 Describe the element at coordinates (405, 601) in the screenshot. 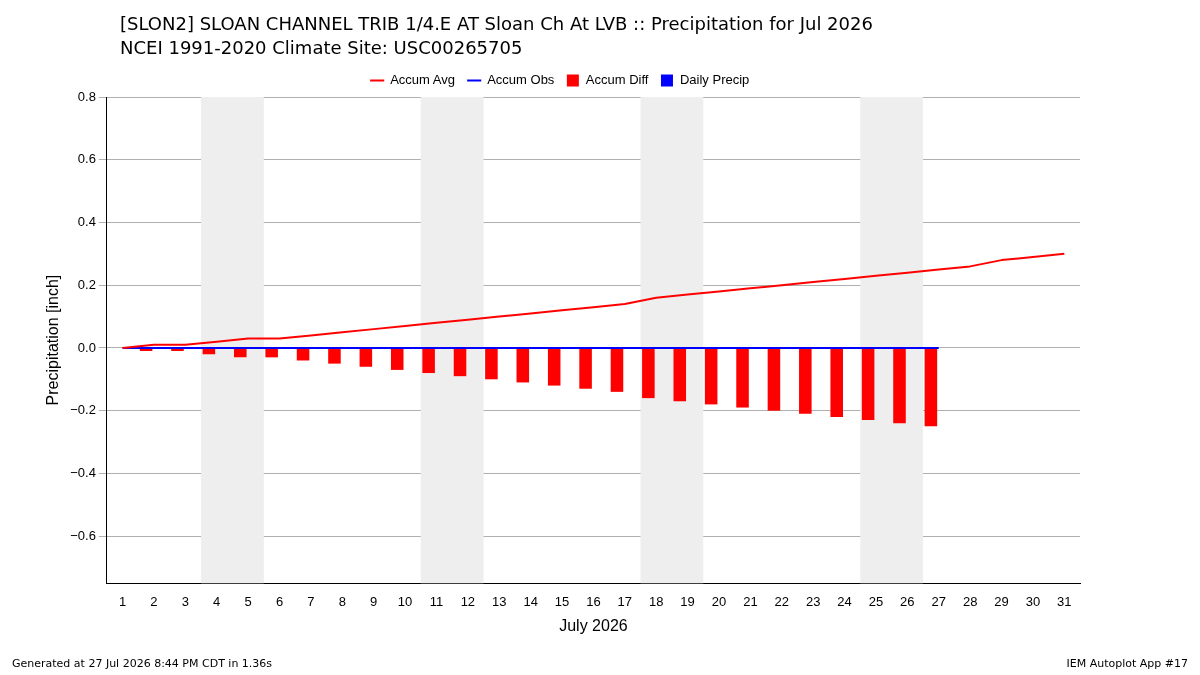

I see `x-tick-label: 10` at that location.